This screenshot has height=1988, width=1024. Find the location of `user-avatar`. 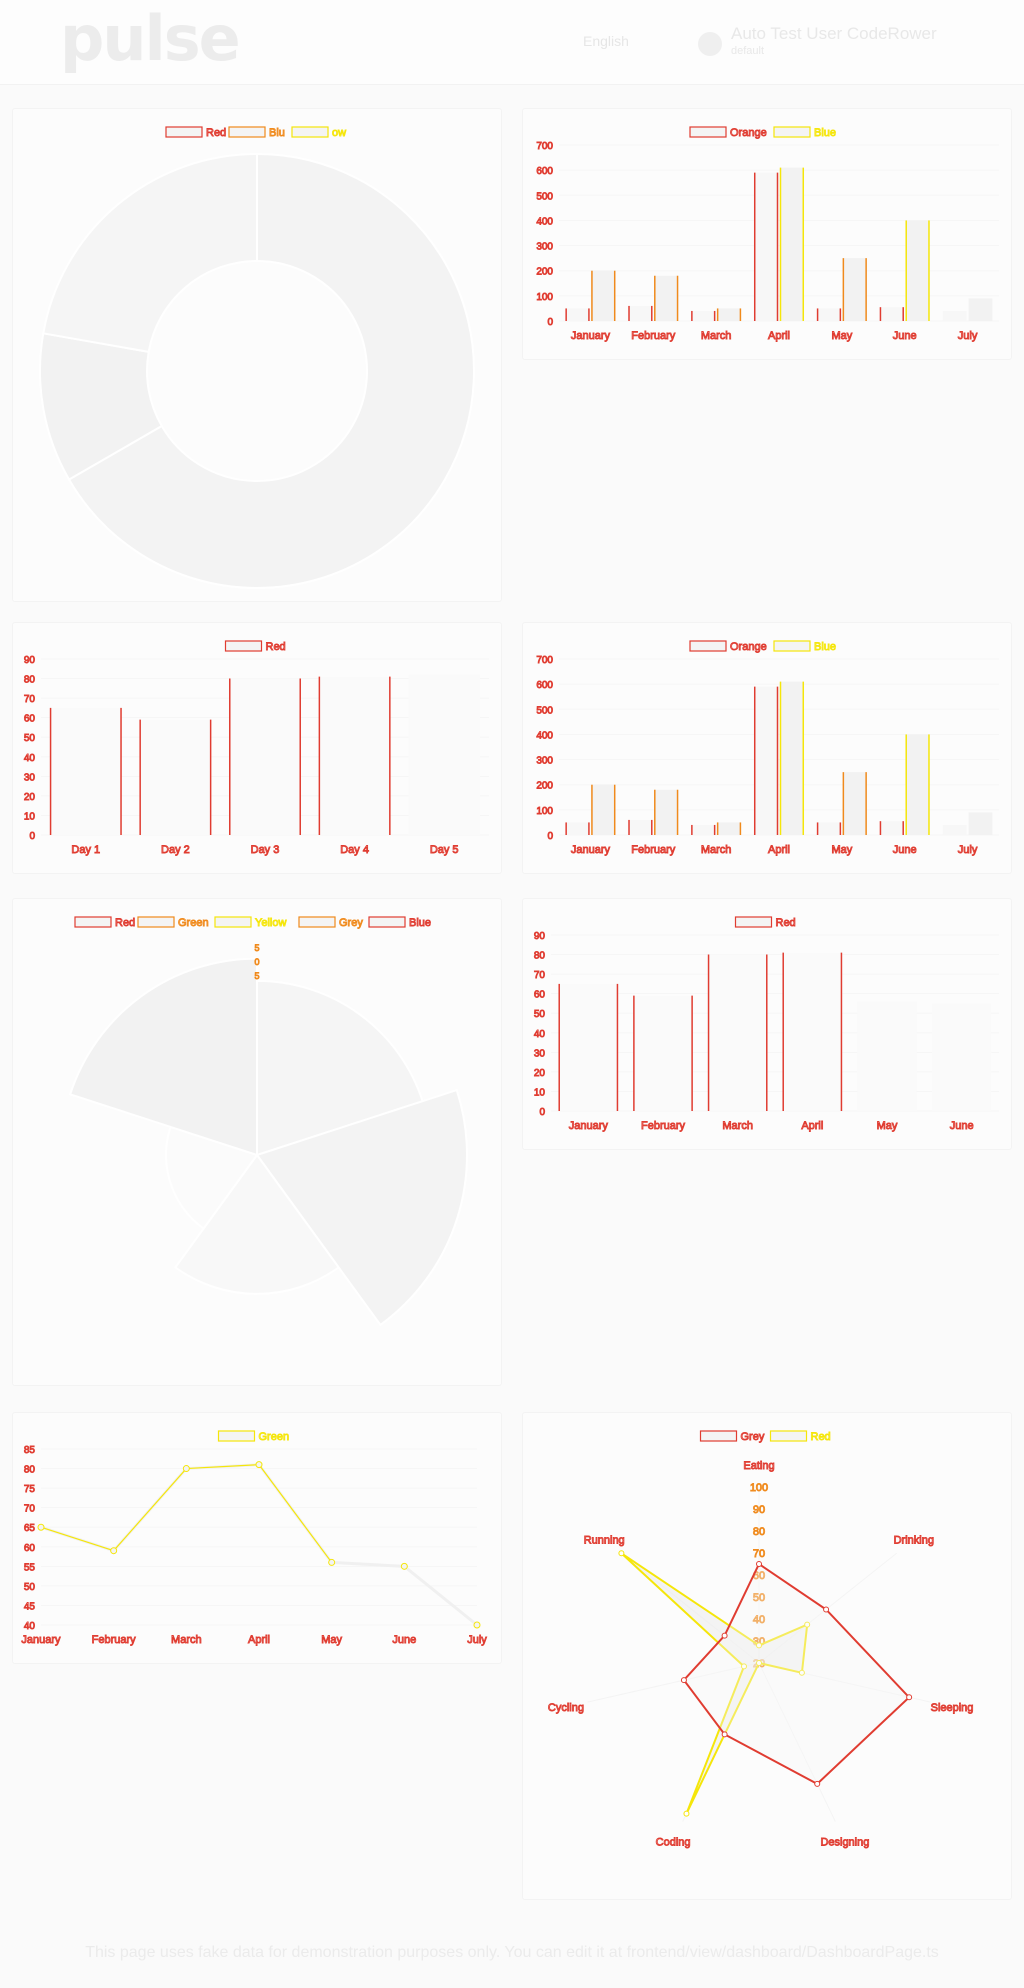

user-avatar is located at coordinates (710, 44).